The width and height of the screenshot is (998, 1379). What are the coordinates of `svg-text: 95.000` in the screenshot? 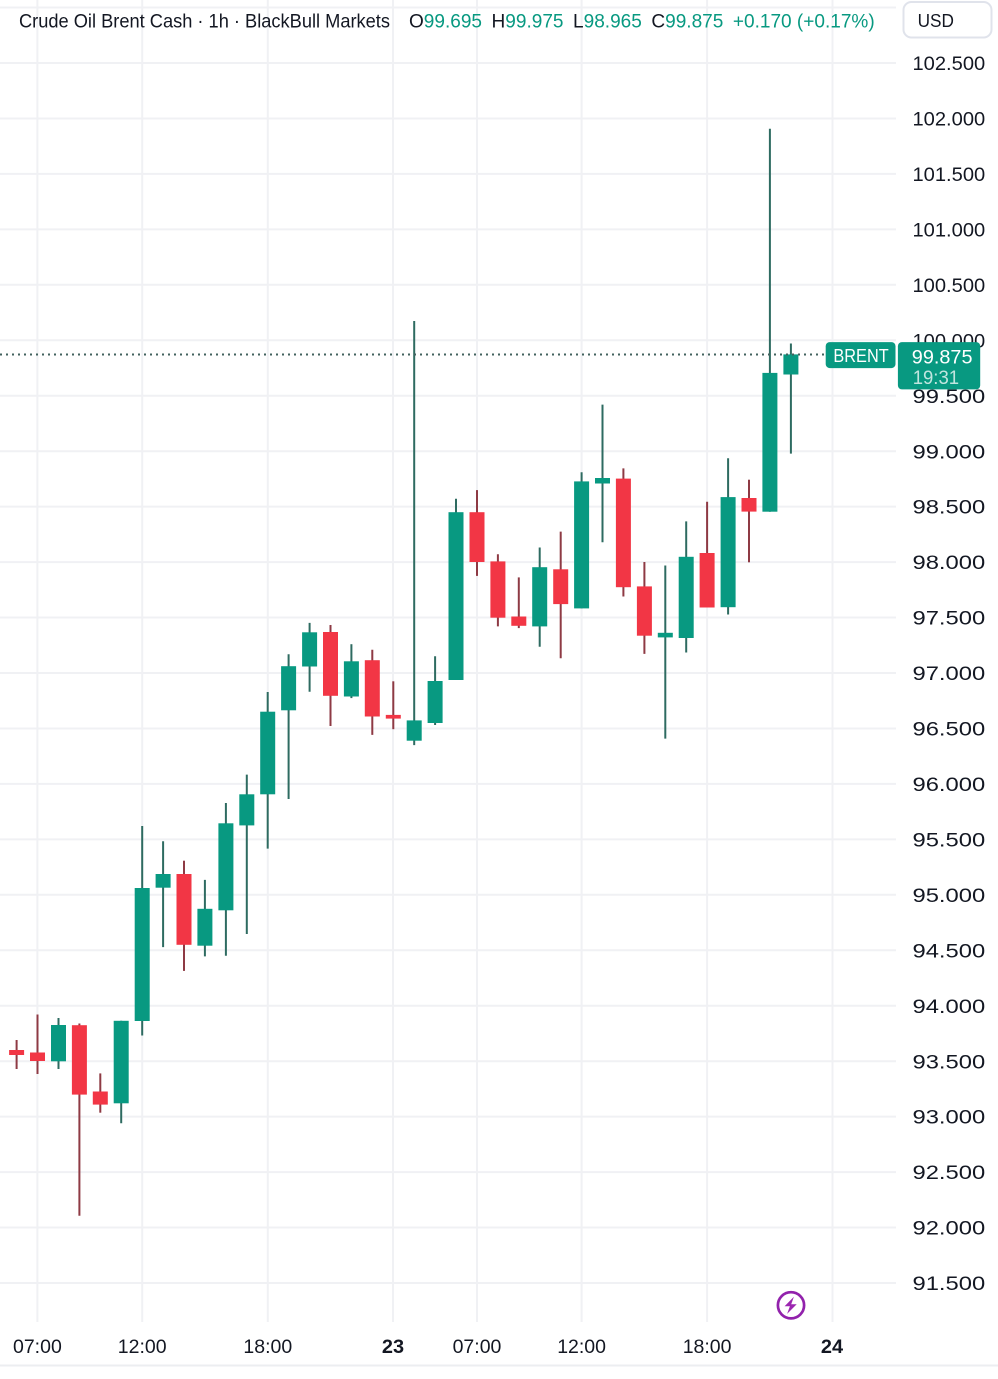 It's located at (949, 896).